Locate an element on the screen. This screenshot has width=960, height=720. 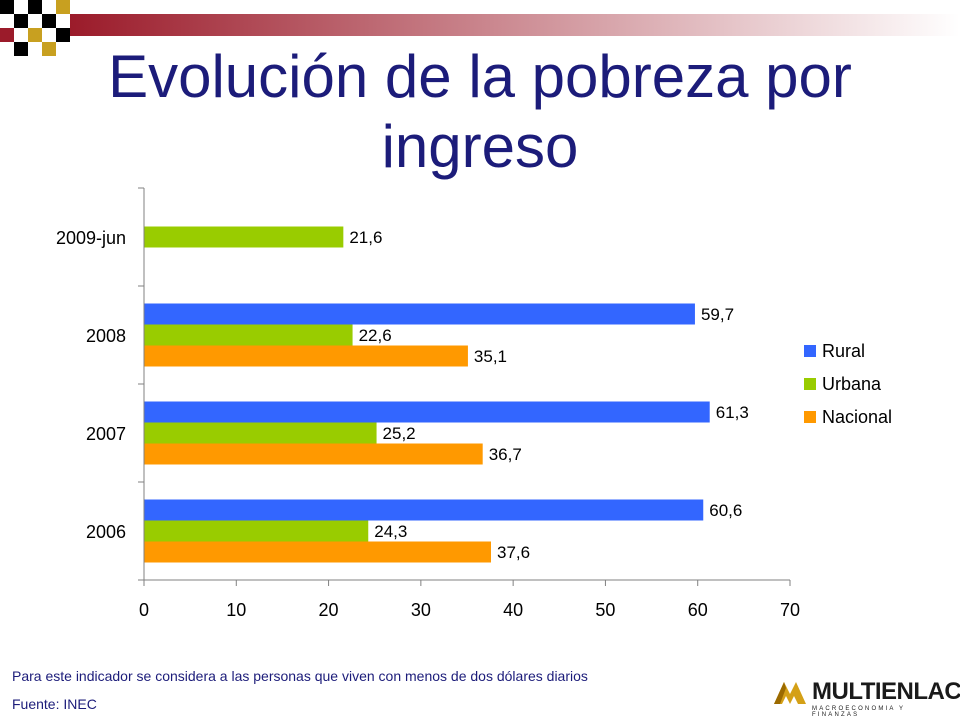
x-tick-label: 10 is located at coordinates (236, 610).